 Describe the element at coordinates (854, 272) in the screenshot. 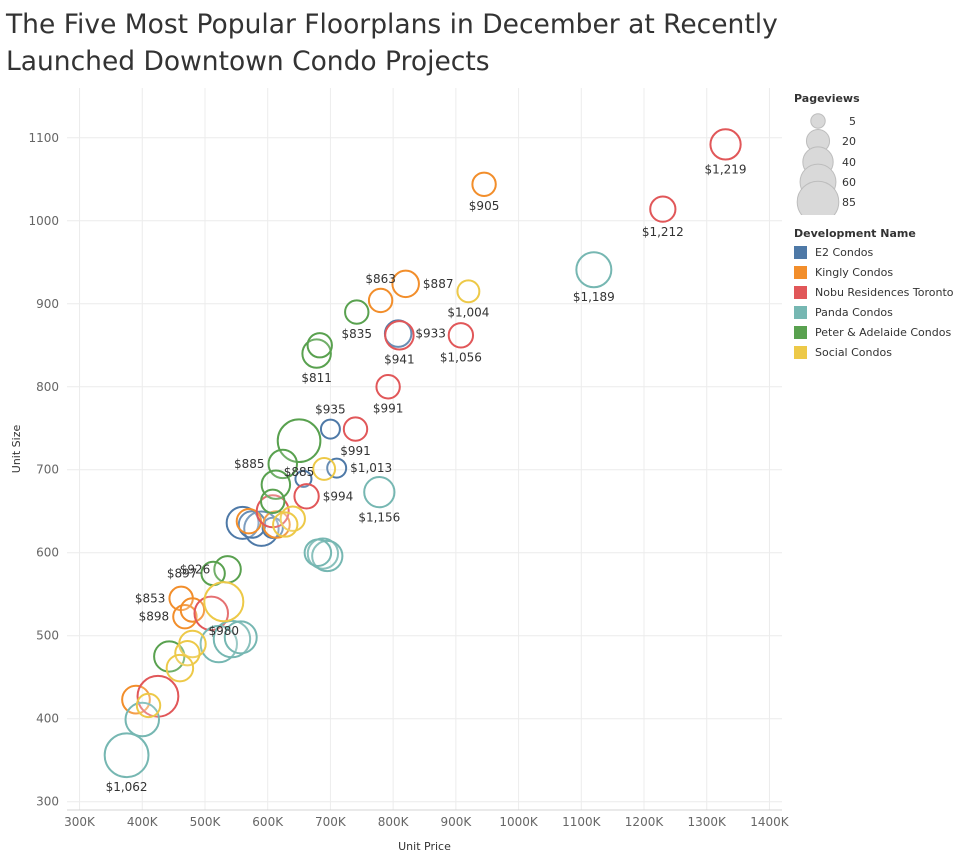

I see `color-legend-label: Kingly Condos` at that location.